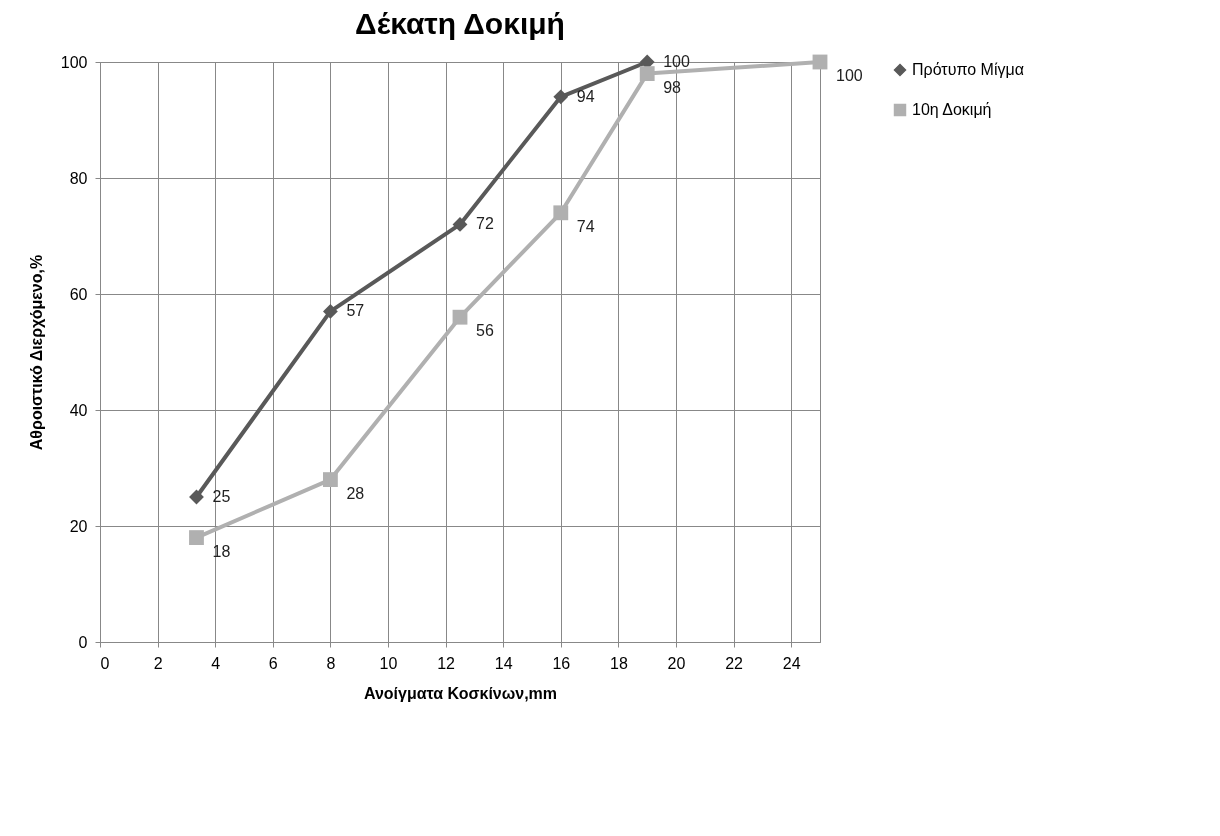 This screenshot has width=1220, height=836. Describe the element at coordinates (78, 410) in the screenshot. I see `y-tick-label: 40` at that location.